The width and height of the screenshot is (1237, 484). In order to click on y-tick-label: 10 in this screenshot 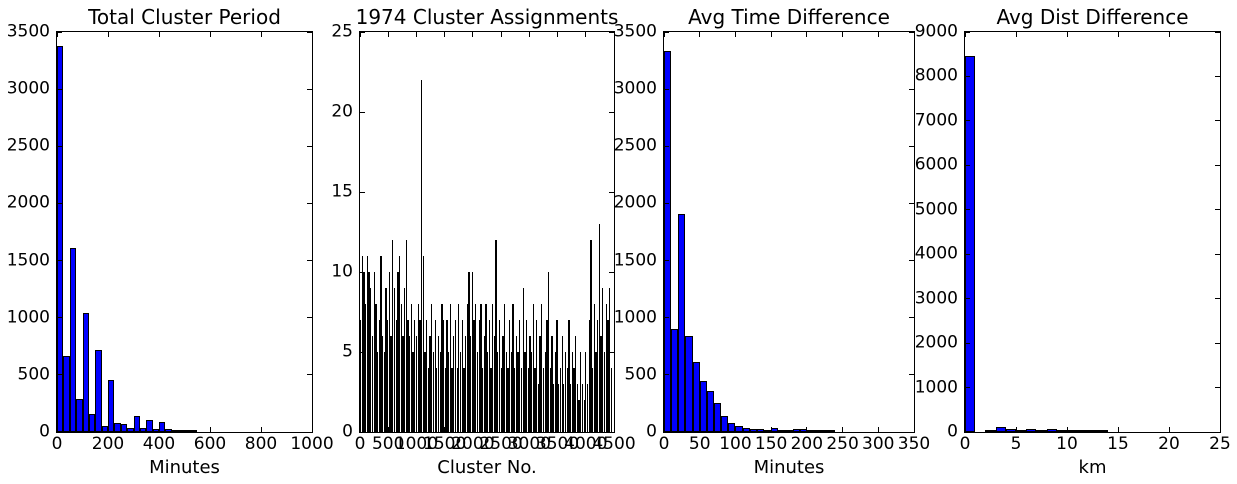, I will do `click(342, 271)`.